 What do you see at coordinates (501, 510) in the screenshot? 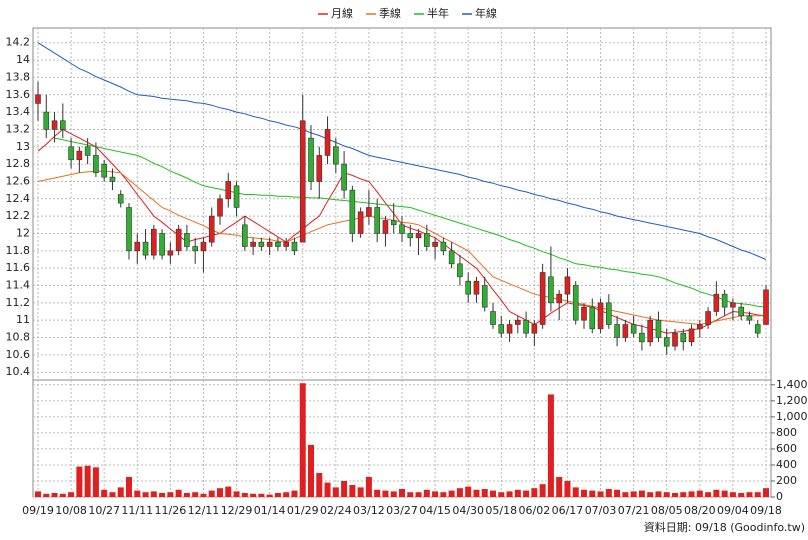
I see `x-tick-label: 05/18` at bounding box center [501, 510].